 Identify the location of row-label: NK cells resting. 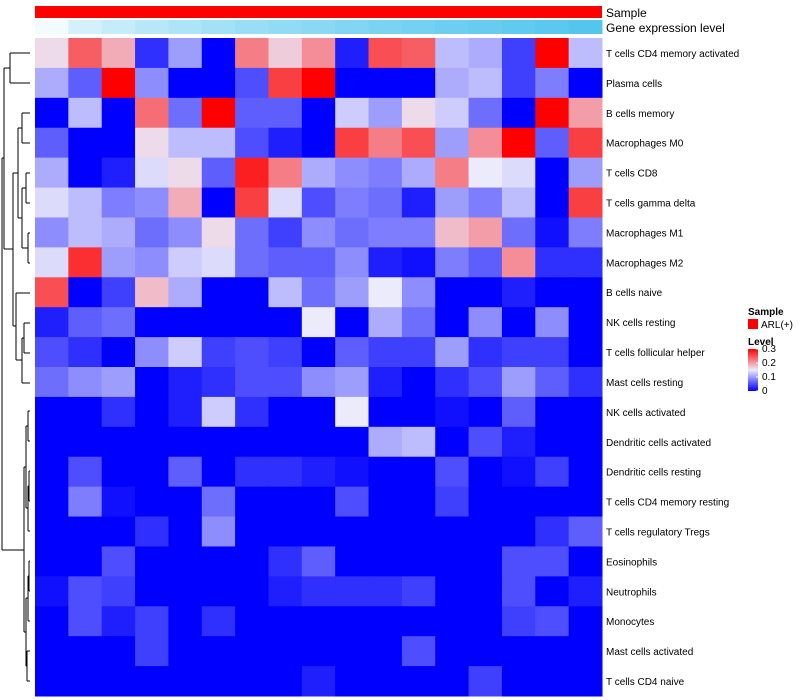
(640, 323).